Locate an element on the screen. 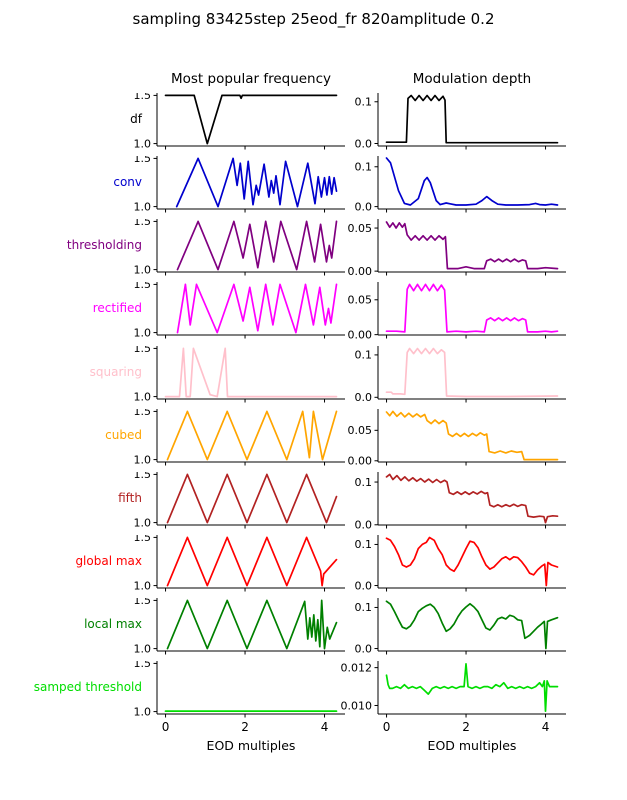 This screenshot has width=627, height=800. freq-plot-fifth: 1.0 1.5 is located at coordinates (239, 500).